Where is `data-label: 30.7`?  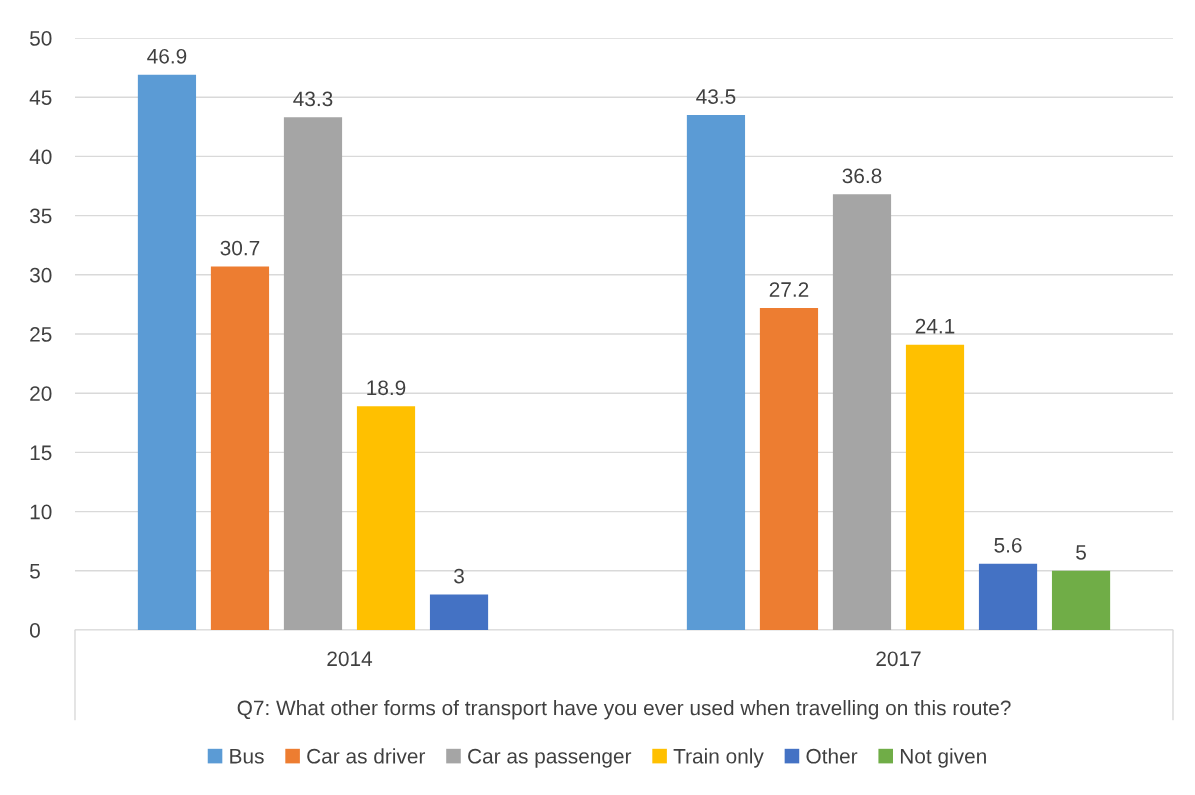
data-label: 30.7 is located at coordinates (240, 248).